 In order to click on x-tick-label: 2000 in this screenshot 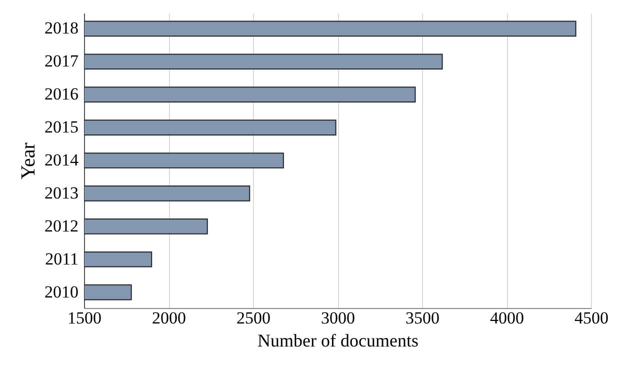, I will do `click(169, 318)`.